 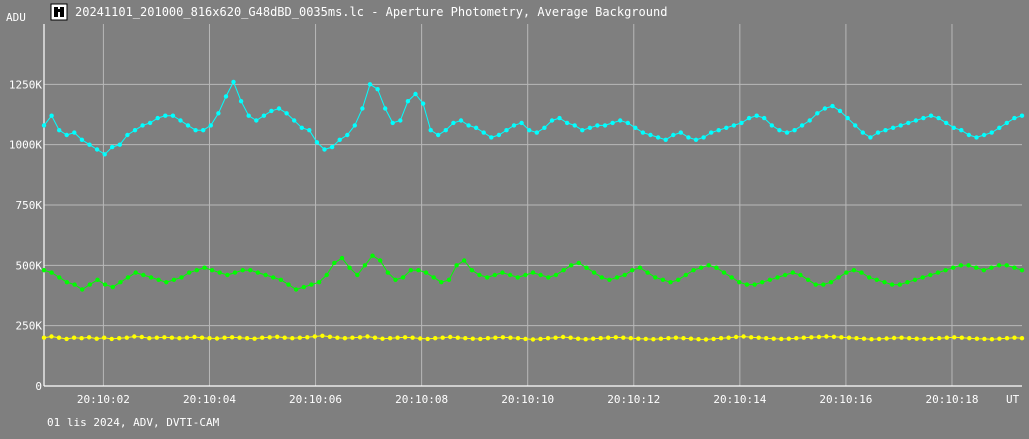 What do you see at coordinates (59, 12) in the screenshot?
I see `app-icon` at bounding box center [59, 12].